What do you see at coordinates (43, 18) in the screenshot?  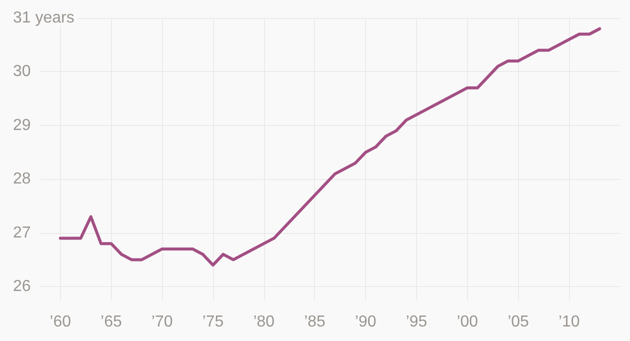 I see `y-tick-label: 31 years` at bounding box center [43, 18].